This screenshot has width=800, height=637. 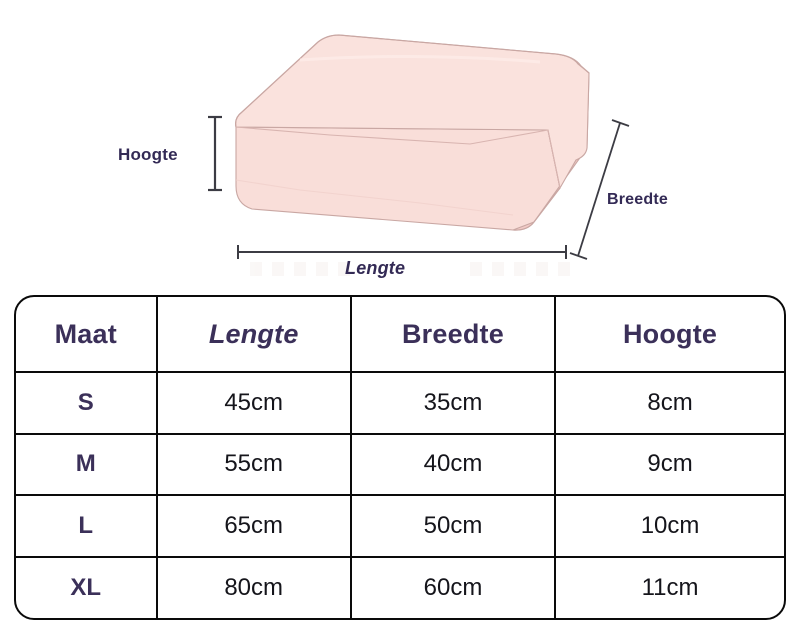 I want to click on length-label: Lengte, so click(x=375, y=268).